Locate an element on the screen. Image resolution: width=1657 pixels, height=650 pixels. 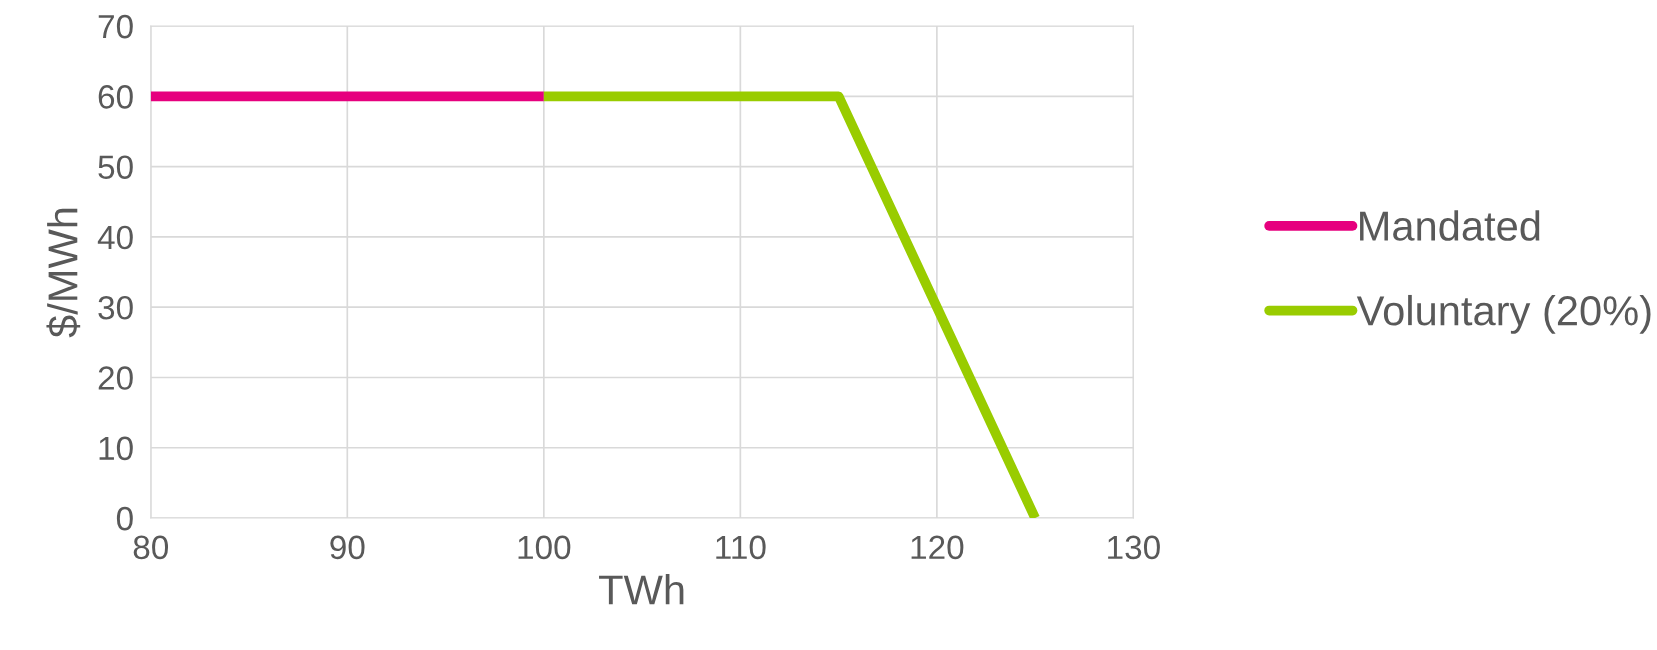
y-tick-label: 20 is located at coordinates (115, 378).